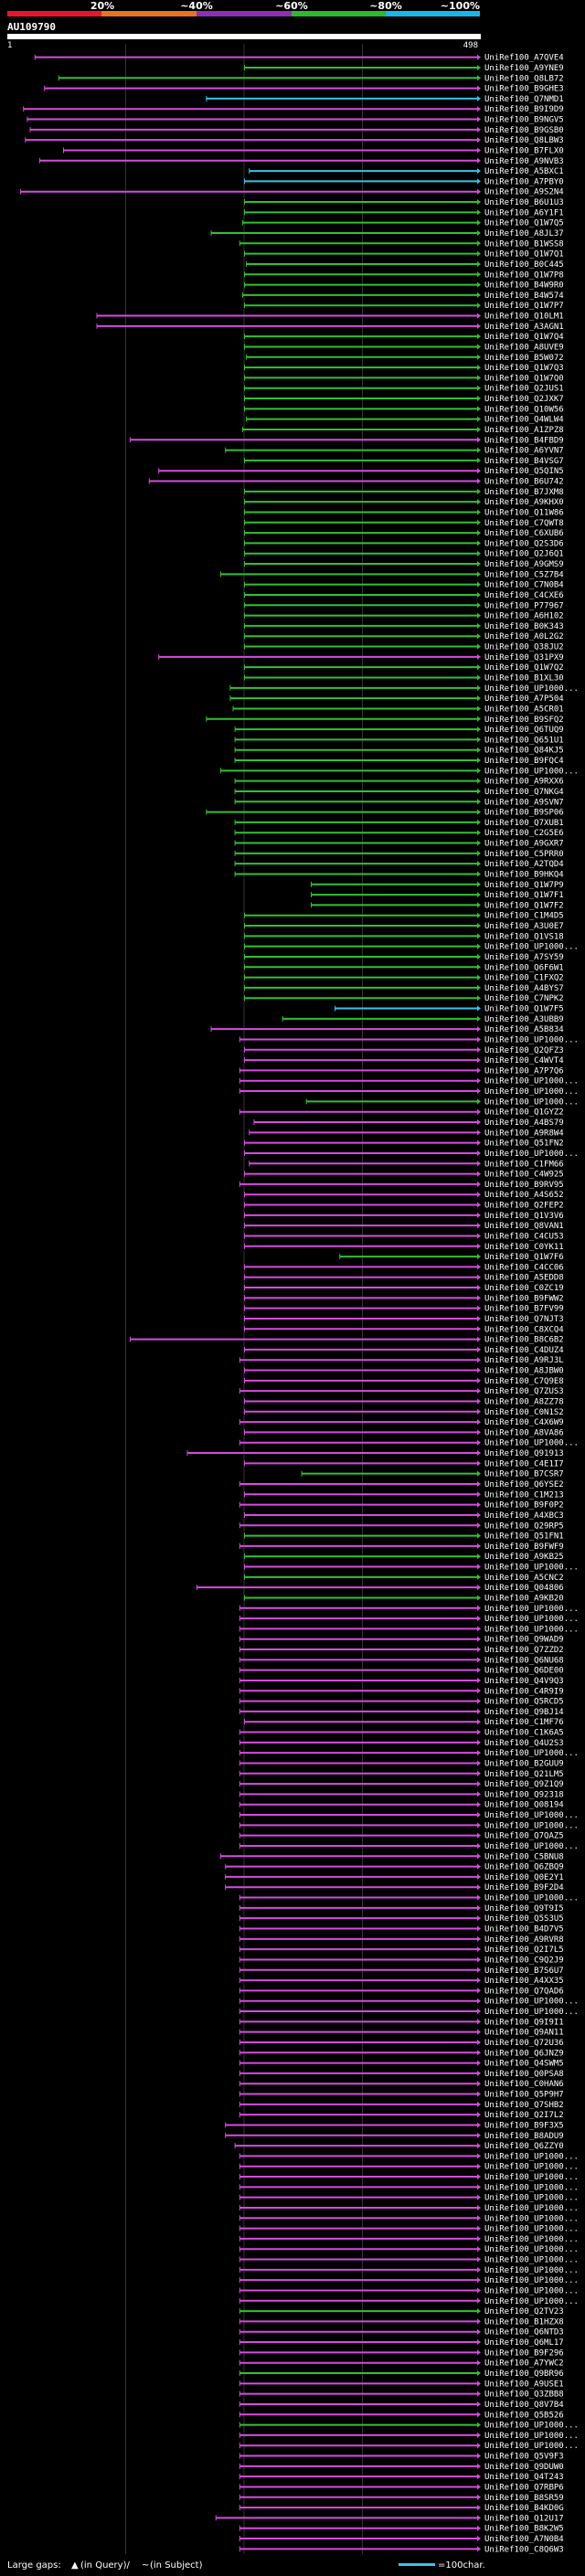 This screenshot has height=2576, width=585. I want to click on hit-row: UniRef100_A7PBY0, so click(404, 181).